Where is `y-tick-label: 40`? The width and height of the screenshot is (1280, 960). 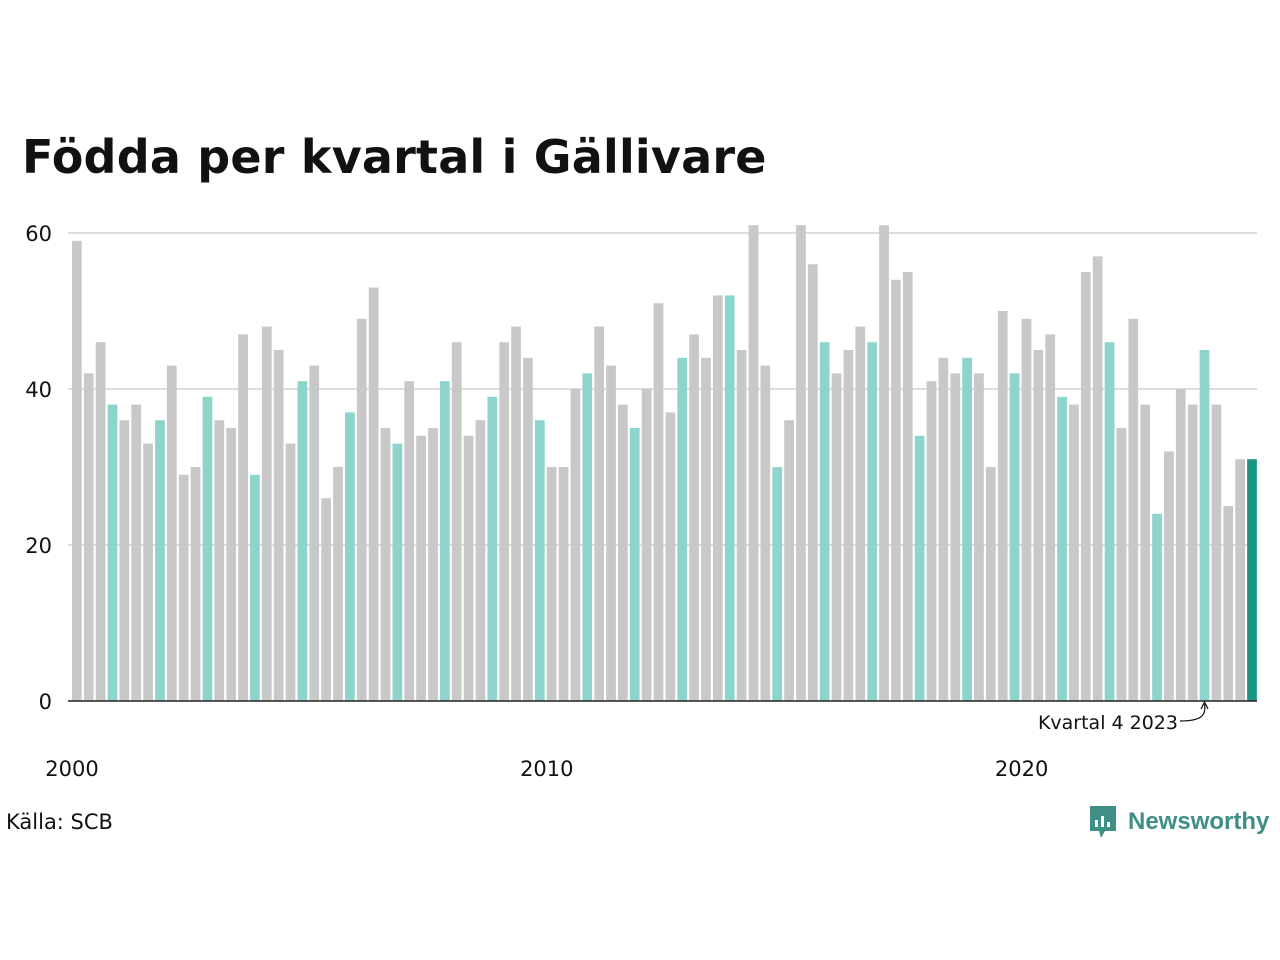 y-tick-label: 40 is located at coordinates (38, 390).